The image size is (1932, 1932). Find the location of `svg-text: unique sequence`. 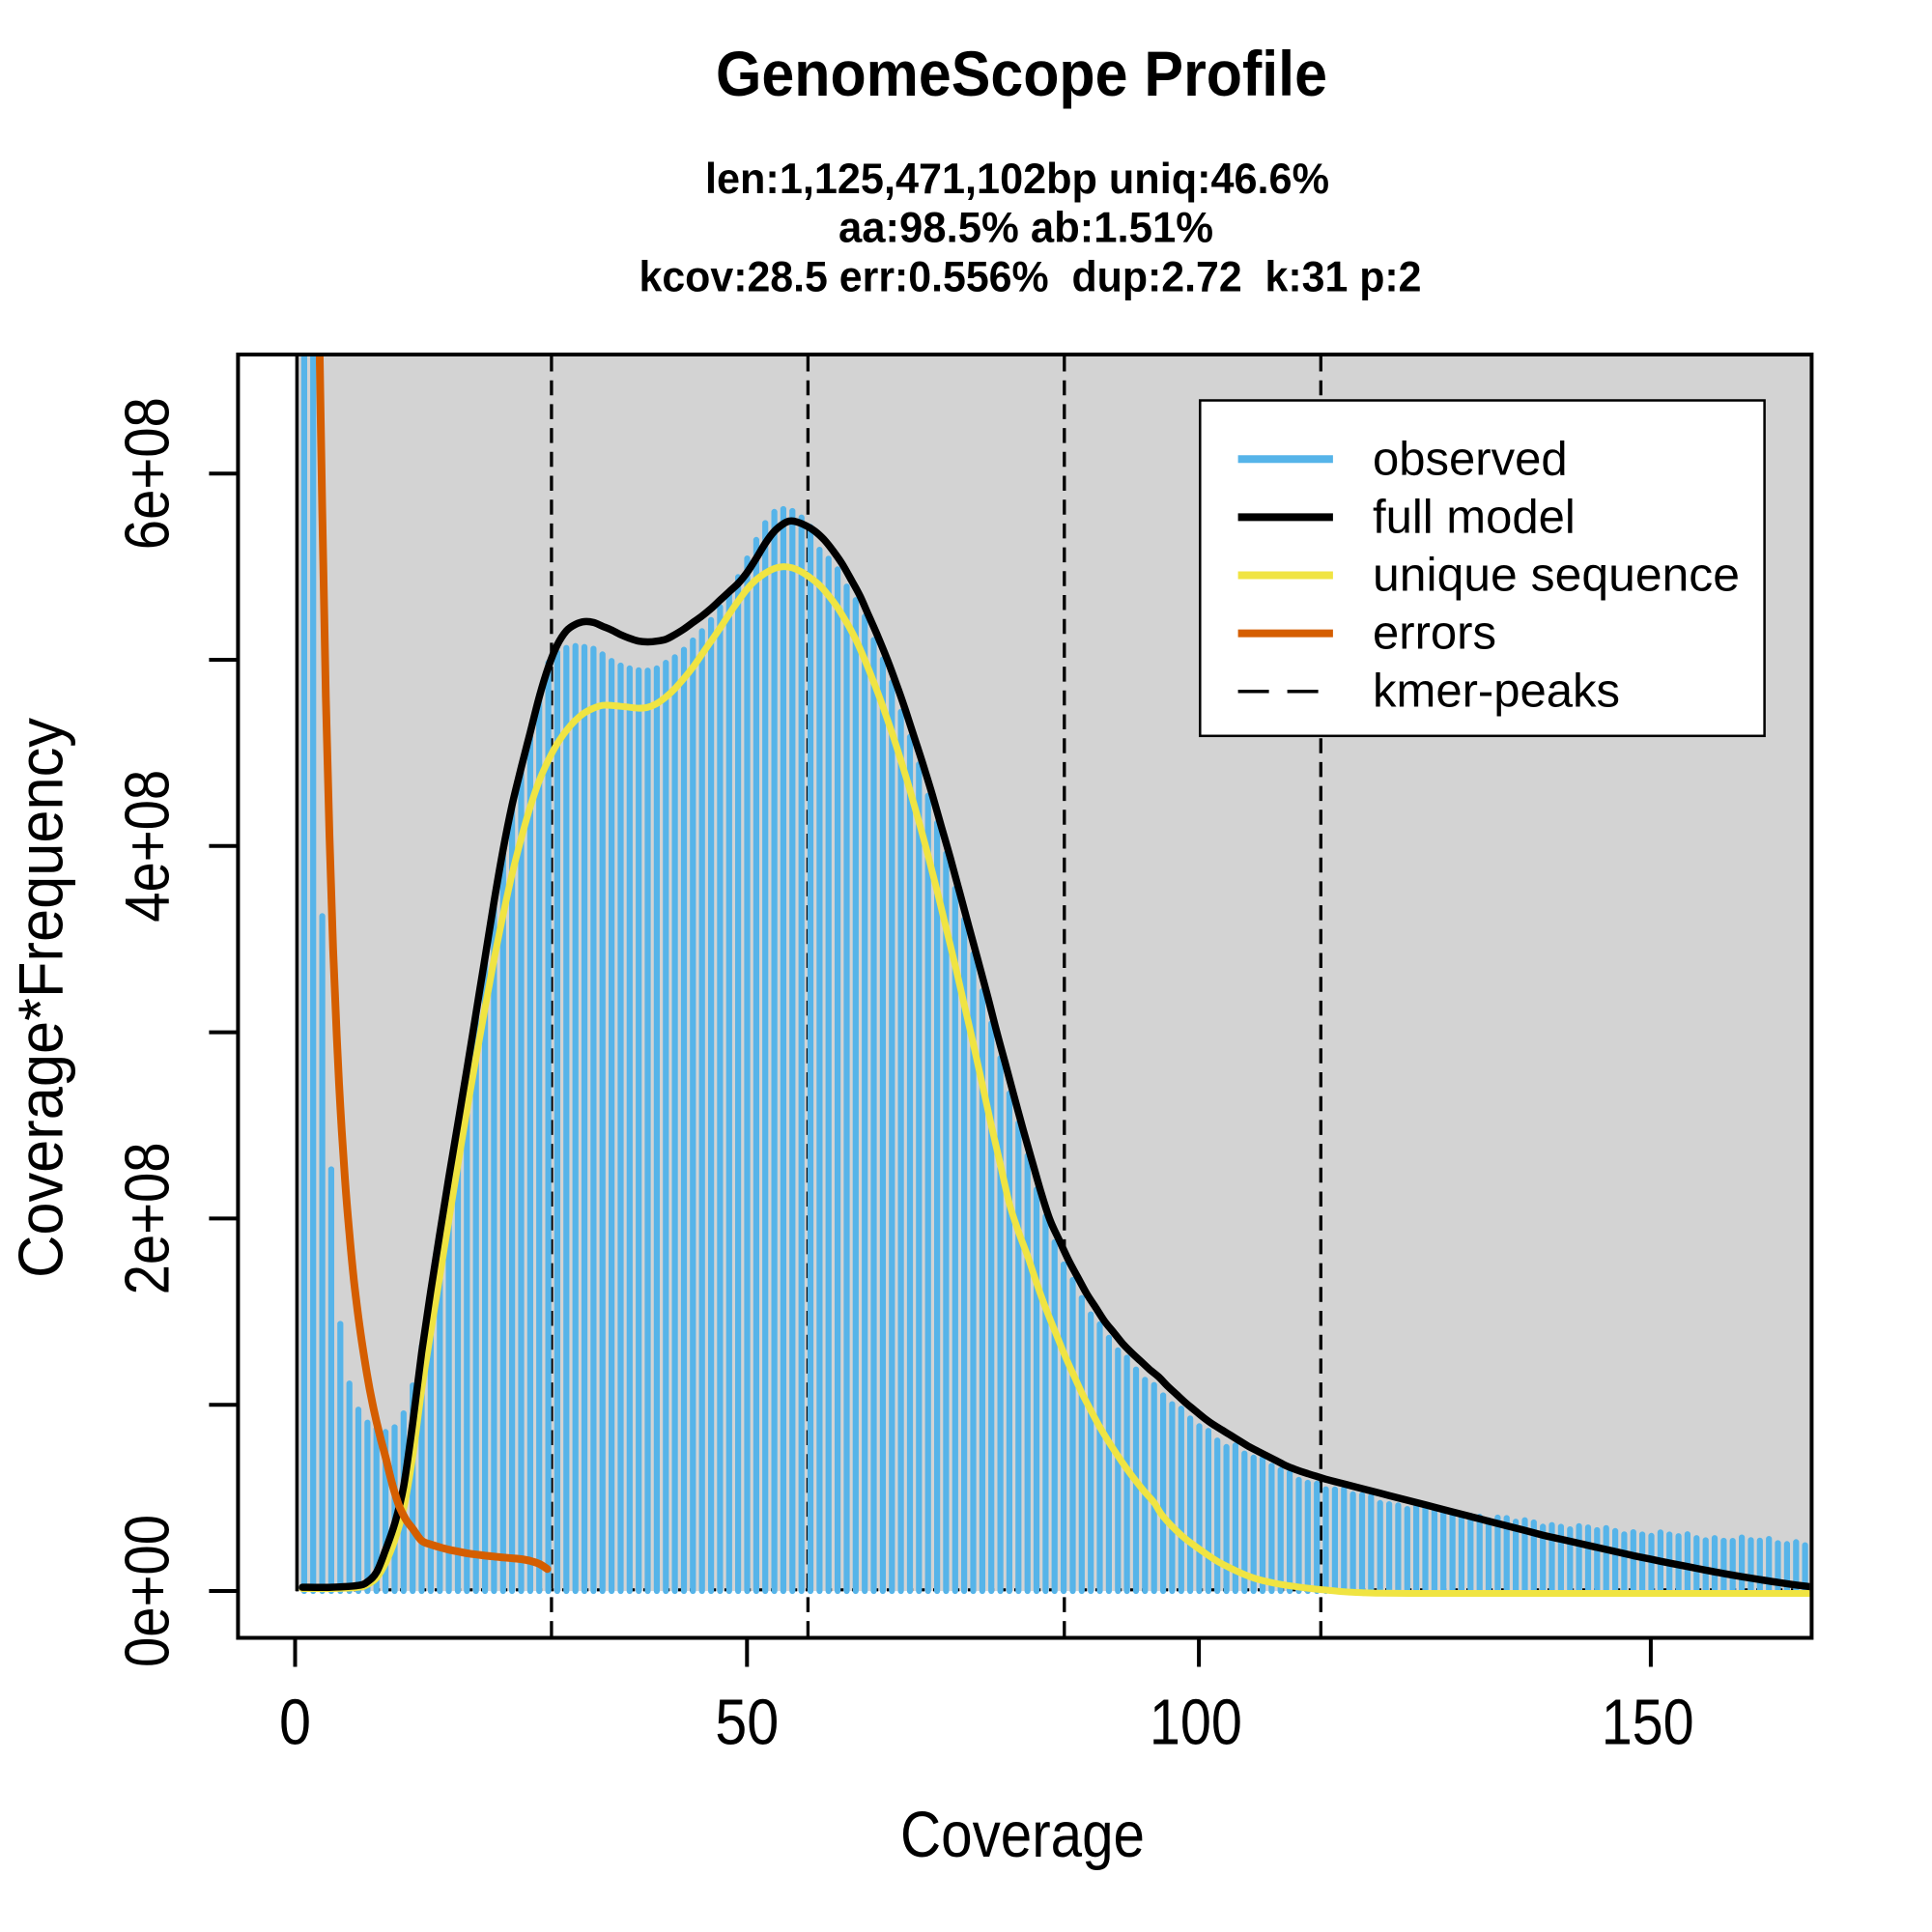

svg-text: unique sequence is located at coordinates (1556, 576).